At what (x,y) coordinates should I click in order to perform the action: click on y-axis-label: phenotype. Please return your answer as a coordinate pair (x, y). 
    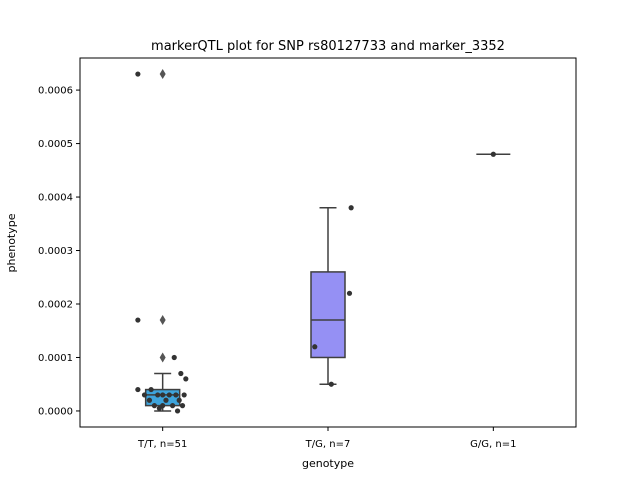
    Looking at the image, I should click on (11, 242).